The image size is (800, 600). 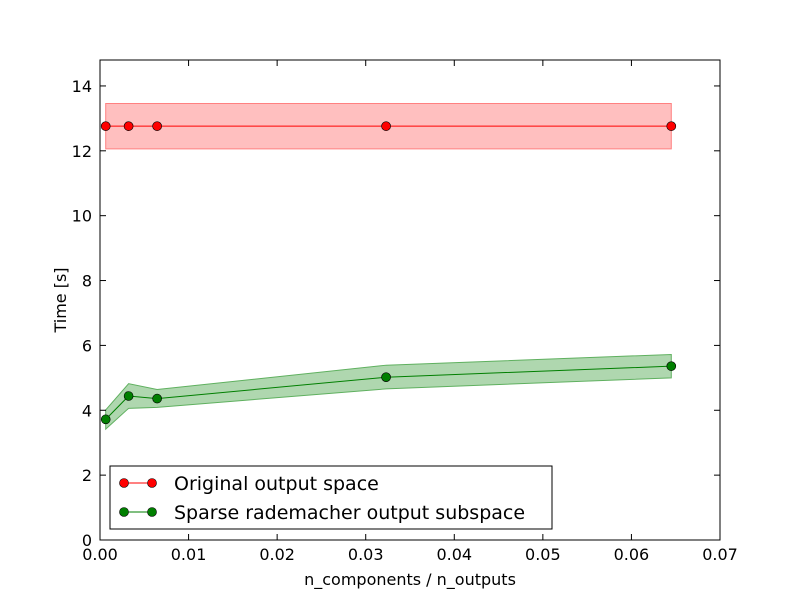 What do you see at coordinates (82, 216) in the screenshot?
I see `y-tick-label: 10` at bounding box center [82, 216].